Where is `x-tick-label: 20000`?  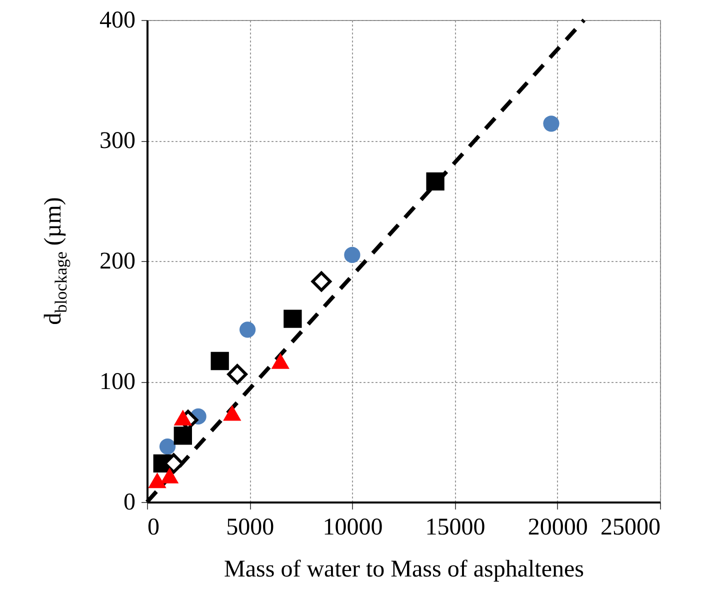
x-tick-label: 20000 is located at coordinates (558, 527).